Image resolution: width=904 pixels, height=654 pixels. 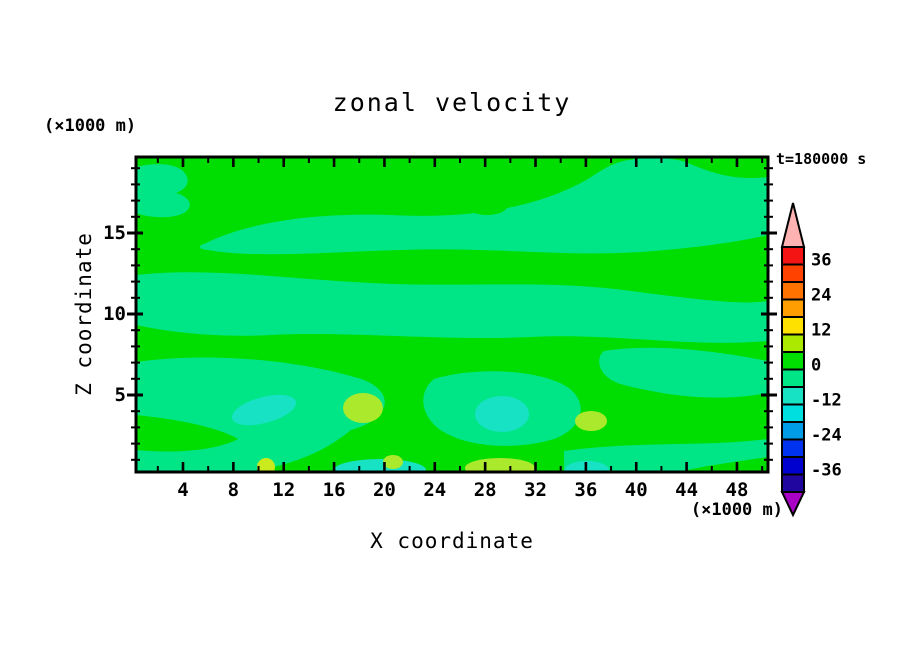 What do you see at coordinates (821, 331) in the screenshot?
I see `colorbar-label: 12` at bounding box center [821, 331].